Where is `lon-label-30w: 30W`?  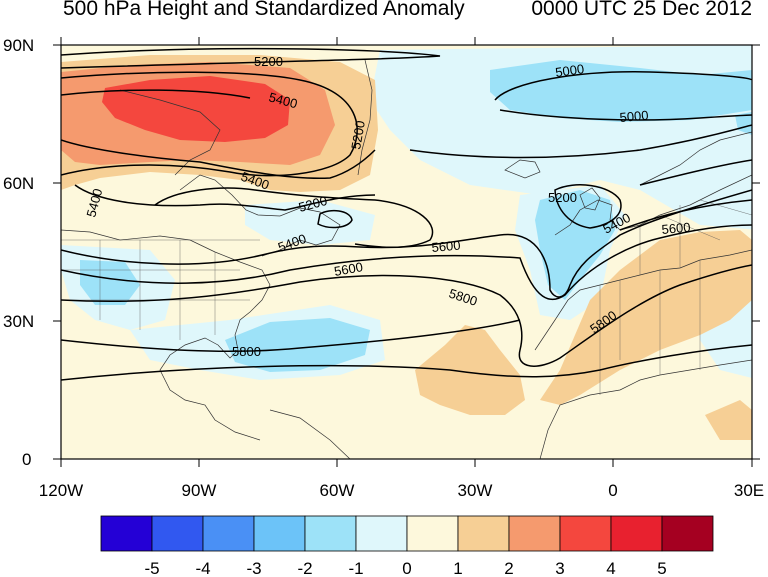
lon-label-30w: 30W is located at coordinates (475, 490).